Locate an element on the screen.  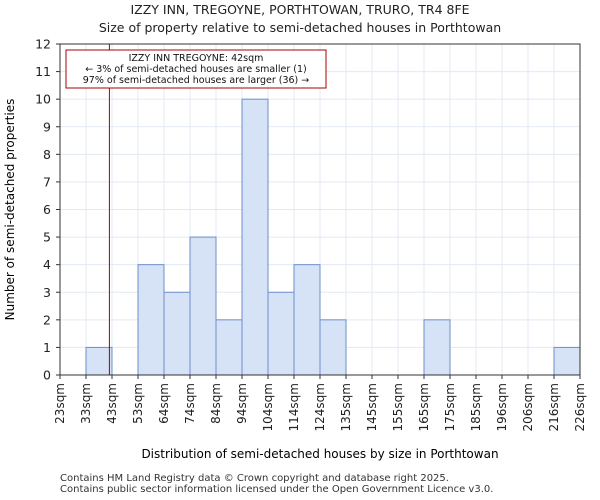
y-tick-label: 1 is located at coordinates (47, 347).